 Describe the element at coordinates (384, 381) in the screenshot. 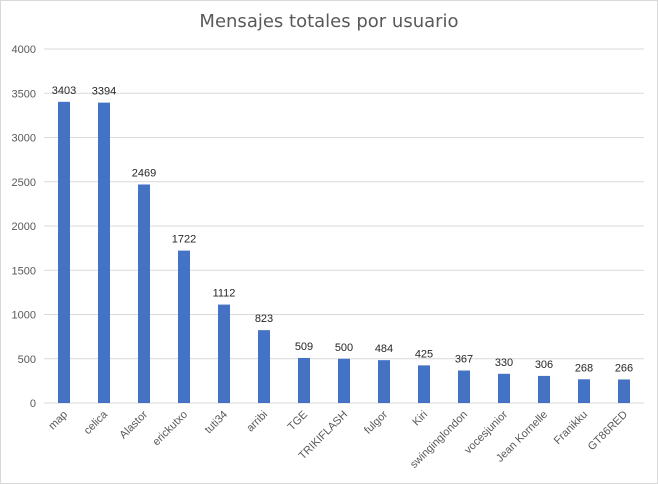

I see `bar-fulgor` at that location.